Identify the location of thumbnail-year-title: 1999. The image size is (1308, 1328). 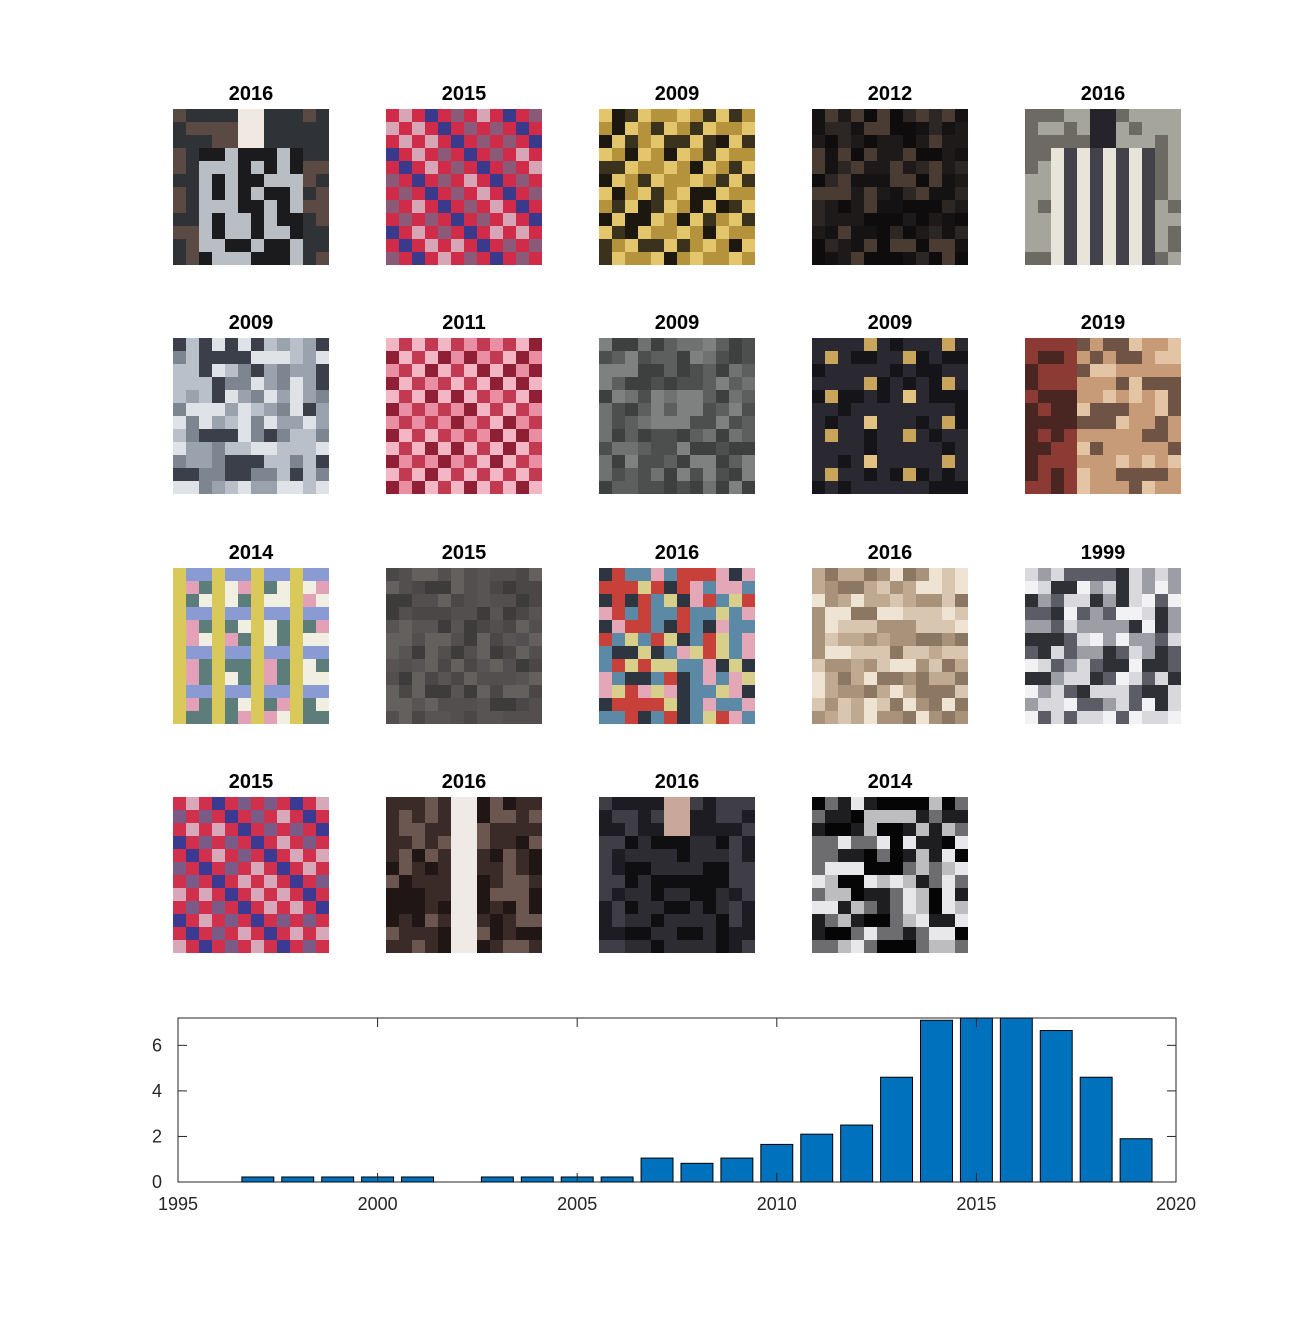
(1103, 553).